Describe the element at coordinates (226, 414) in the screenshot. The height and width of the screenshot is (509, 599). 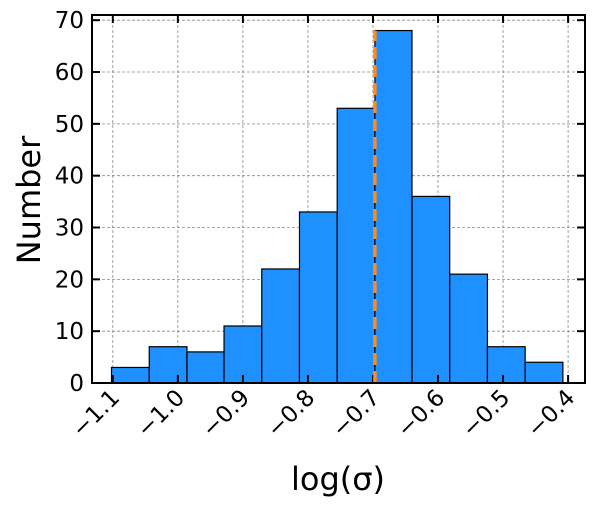
I see `x-tick-label: −0.9` at that location.